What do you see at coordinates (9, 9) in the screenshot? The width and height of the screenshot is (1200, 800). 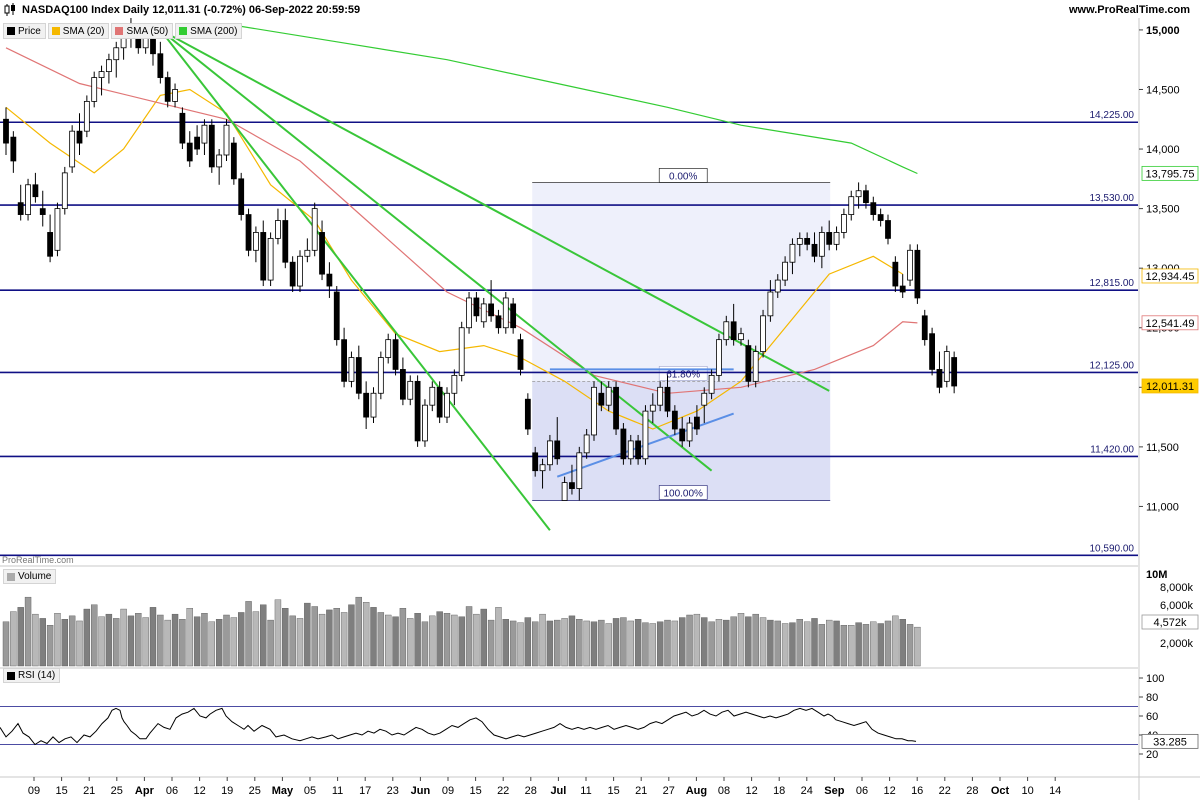 I see `candlestick-icon` at bounding box center [9, 9].